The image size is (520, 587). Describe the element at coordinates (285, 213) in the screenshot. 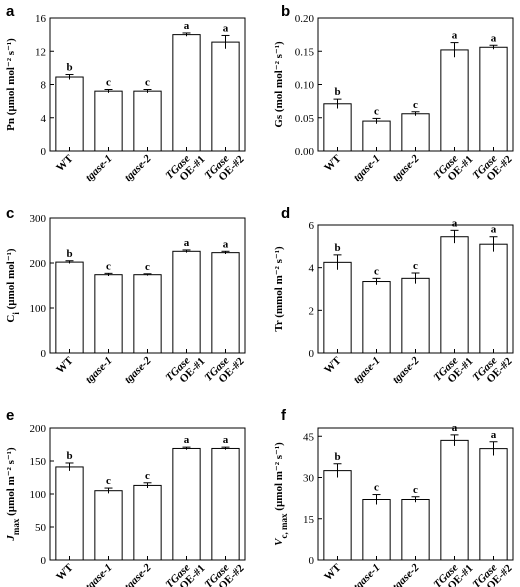

I see `panel-letter: d` at that location.